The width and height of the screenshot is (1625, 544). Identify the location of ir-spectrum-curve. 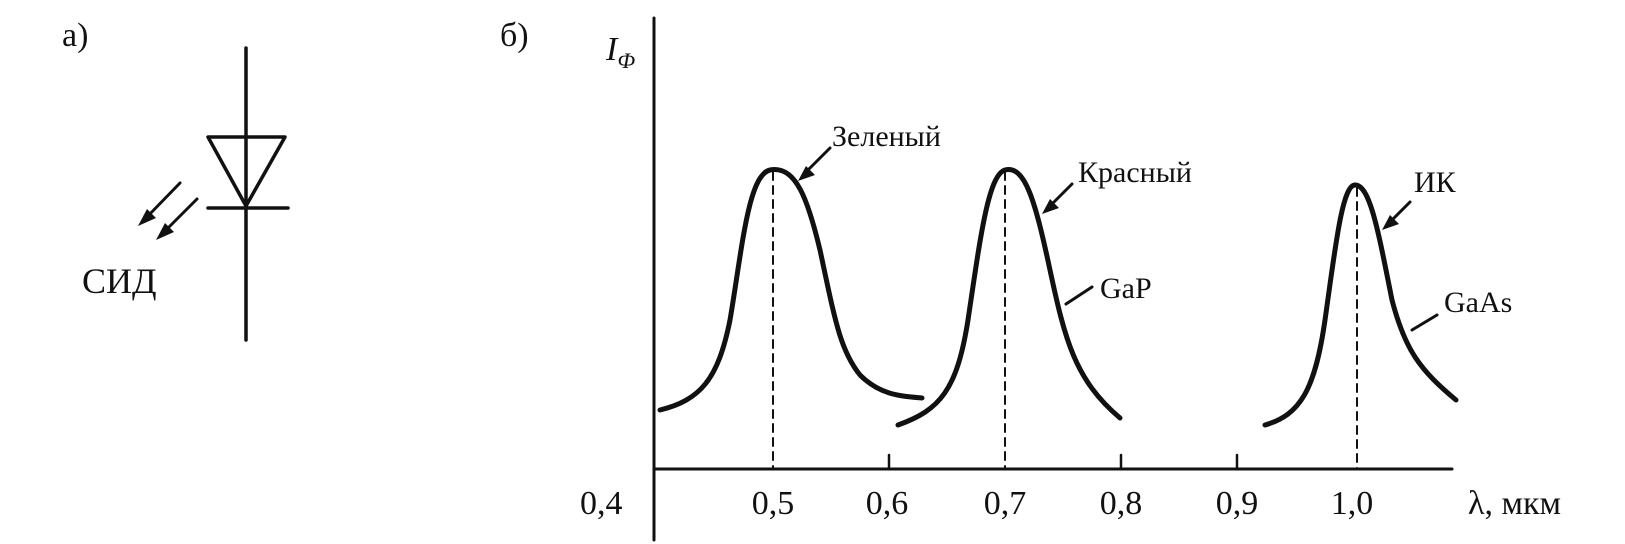
(1360, 305).